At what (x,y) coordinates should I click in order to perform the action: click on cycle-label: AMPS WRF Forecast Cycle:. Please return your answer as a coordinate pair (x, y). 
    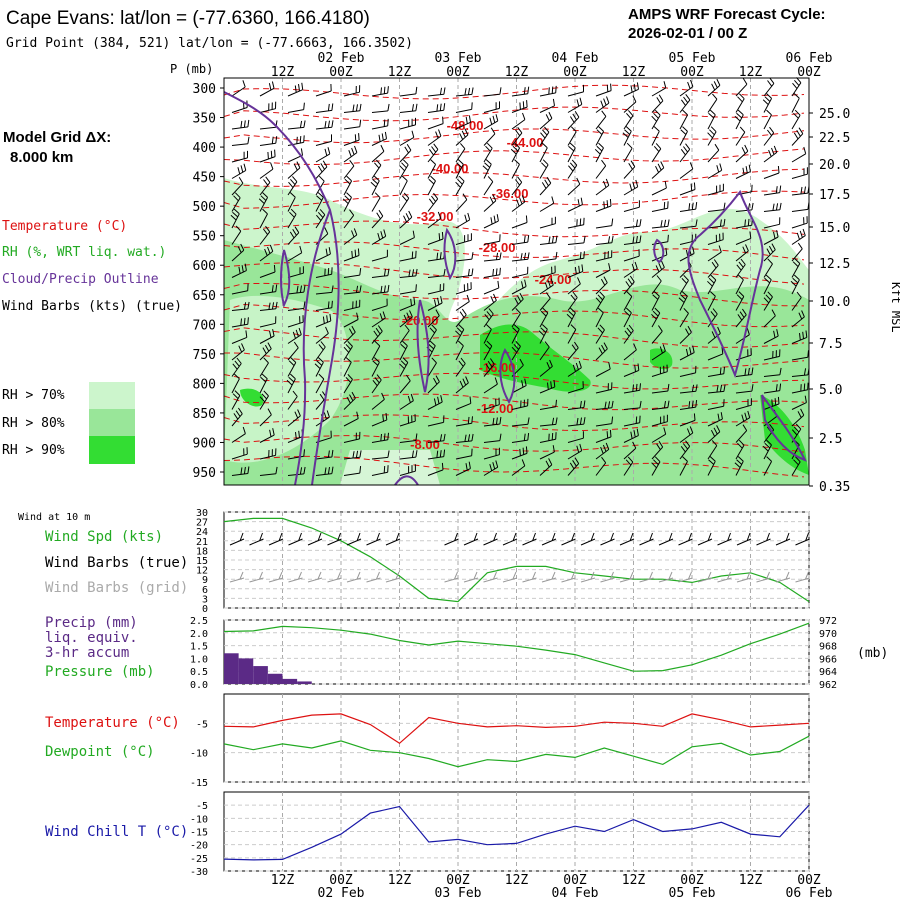
    Looking at the image, I should click on (727, 14).